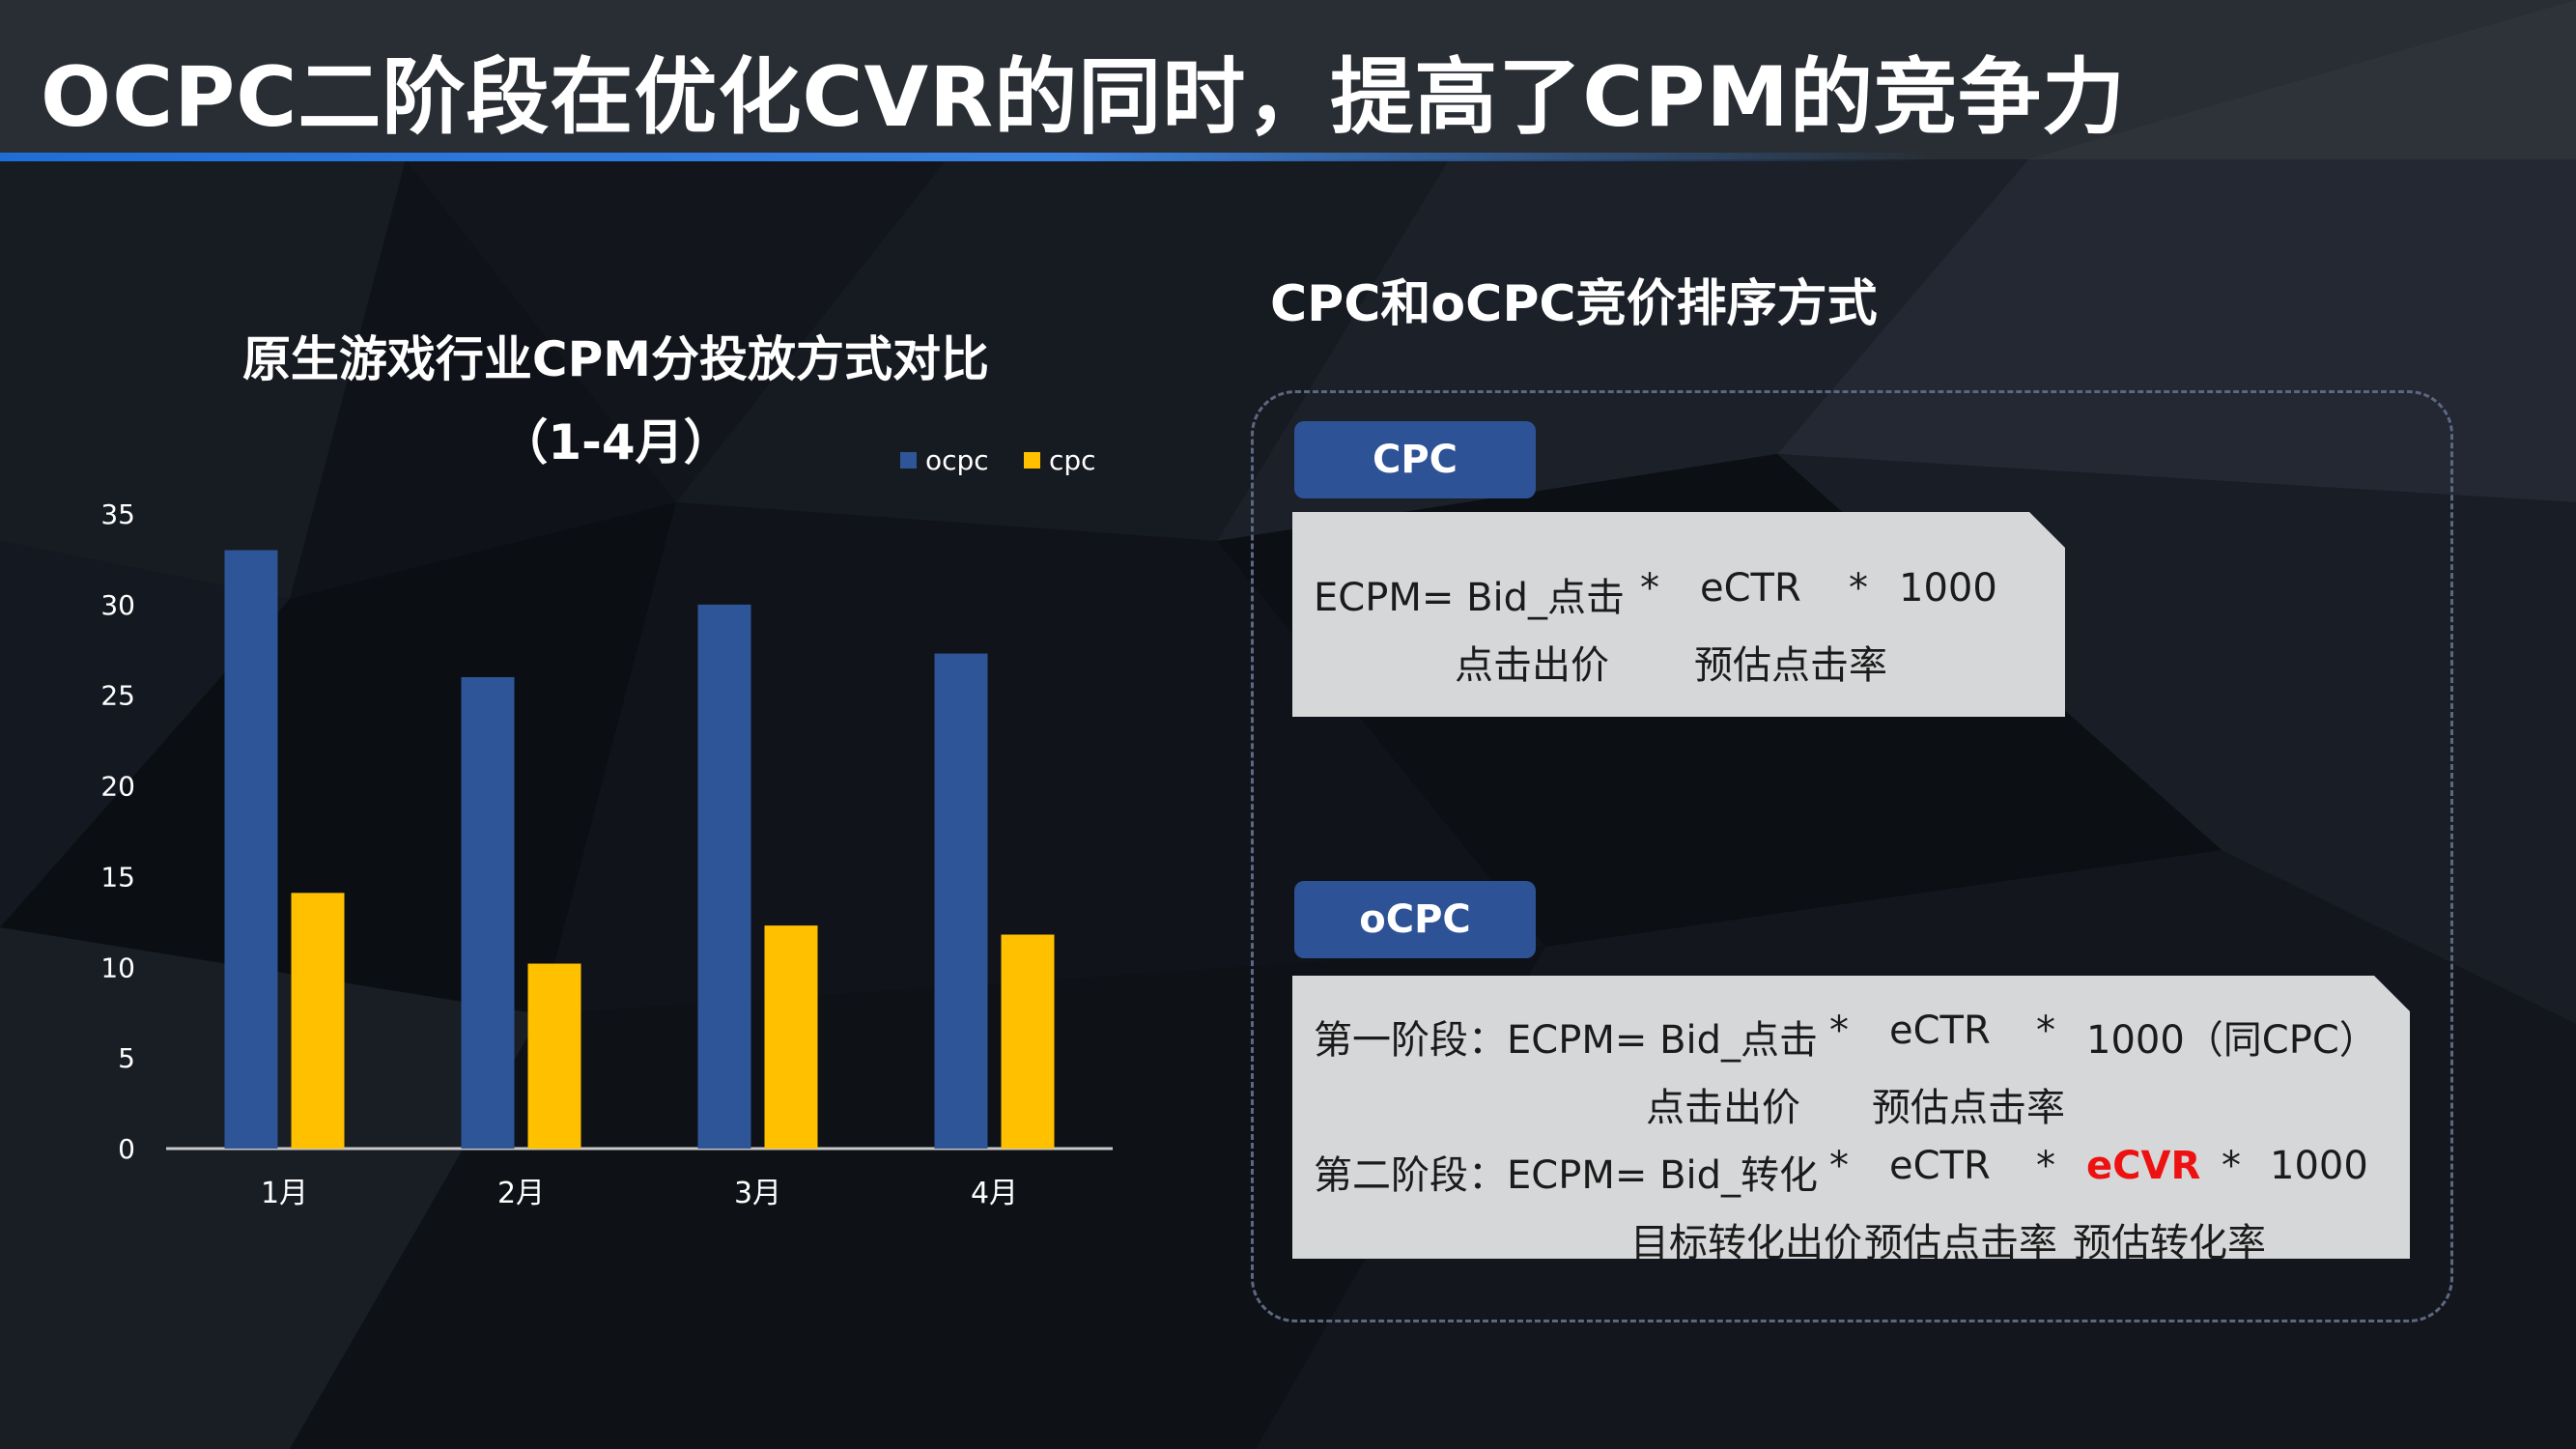 The width and height of the screenshot is (2576, 1449). What do you see at coordinates (1948, 588) in the screenshot?
I see `cpc-formula-constant: 1000` at bounding box center [1948, 588].